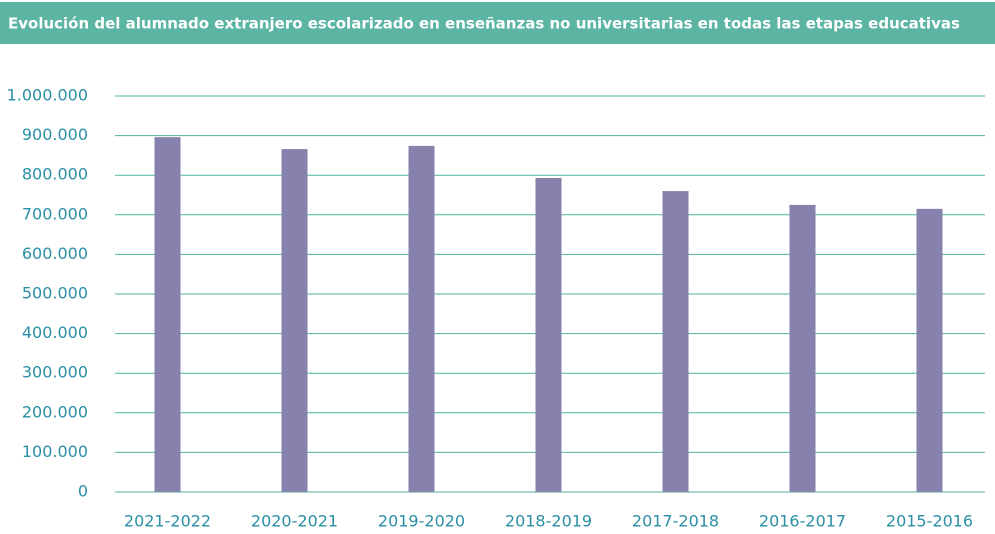  I want to click on x-tick-label: 2017-2018, so click(675, 521).